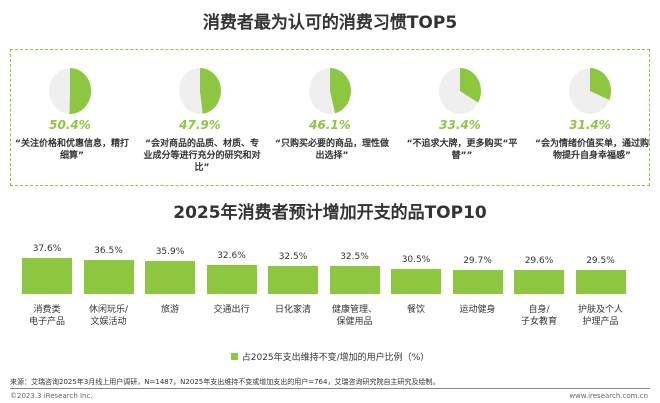 This screenshot has width=660, height=403. What do you see at coordinates (477, 310) in the screenshot?
I see `category-label: 运动健身` at bounding box center [477, 310].